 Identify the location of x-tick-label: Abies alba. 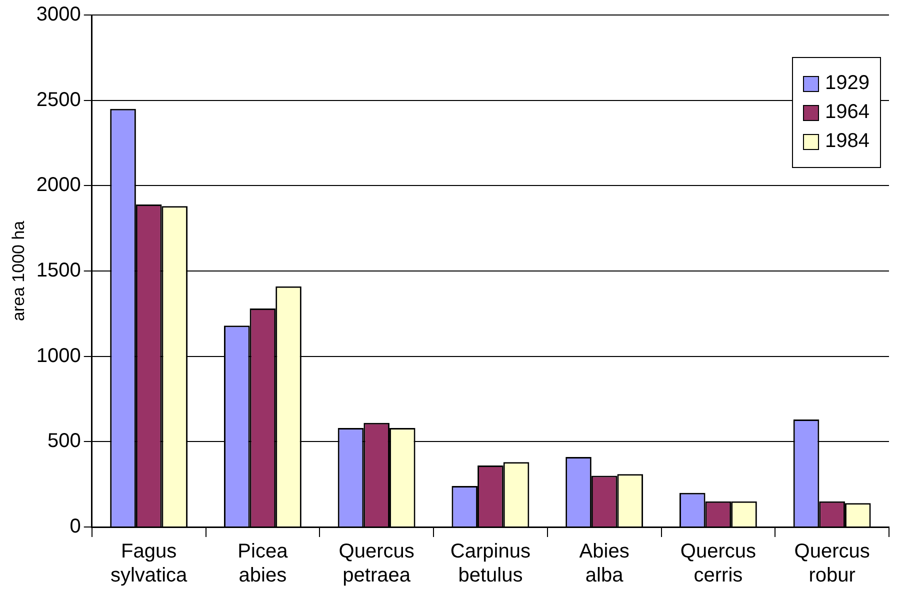
(604, 563).